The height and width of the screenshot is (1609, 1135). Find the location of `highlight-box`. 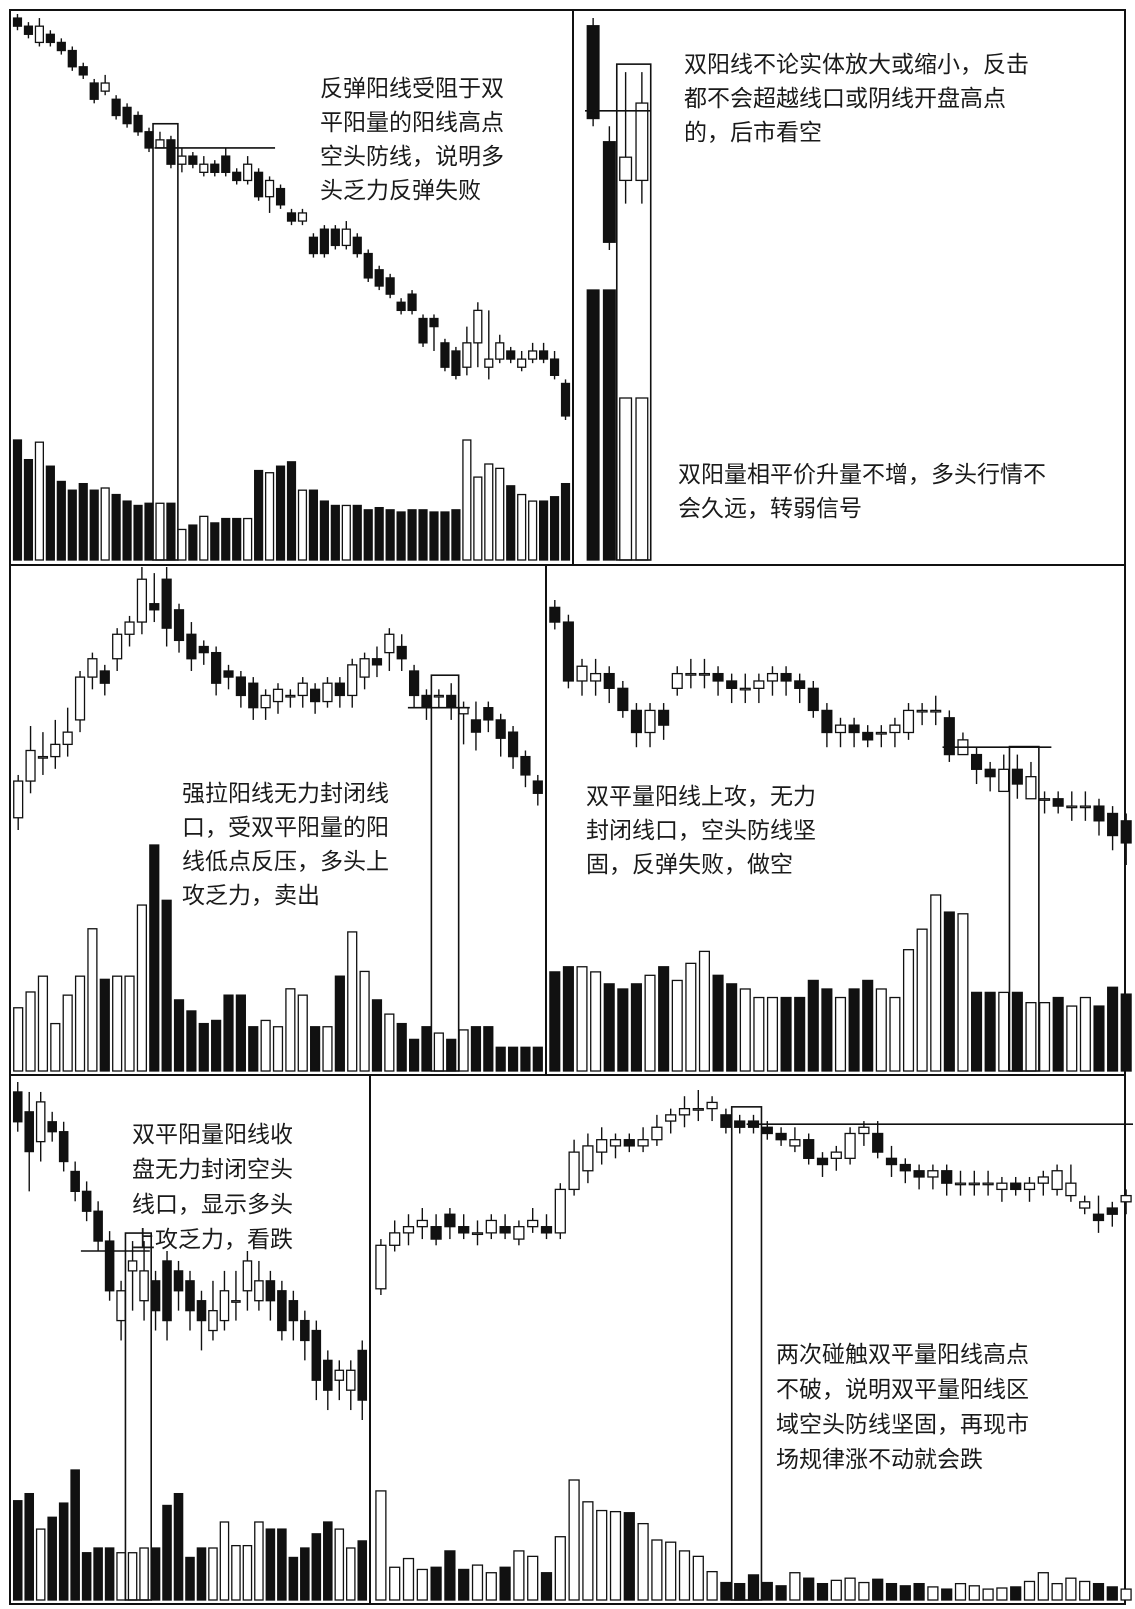

highlight-box is located at coordinates (445, 873).